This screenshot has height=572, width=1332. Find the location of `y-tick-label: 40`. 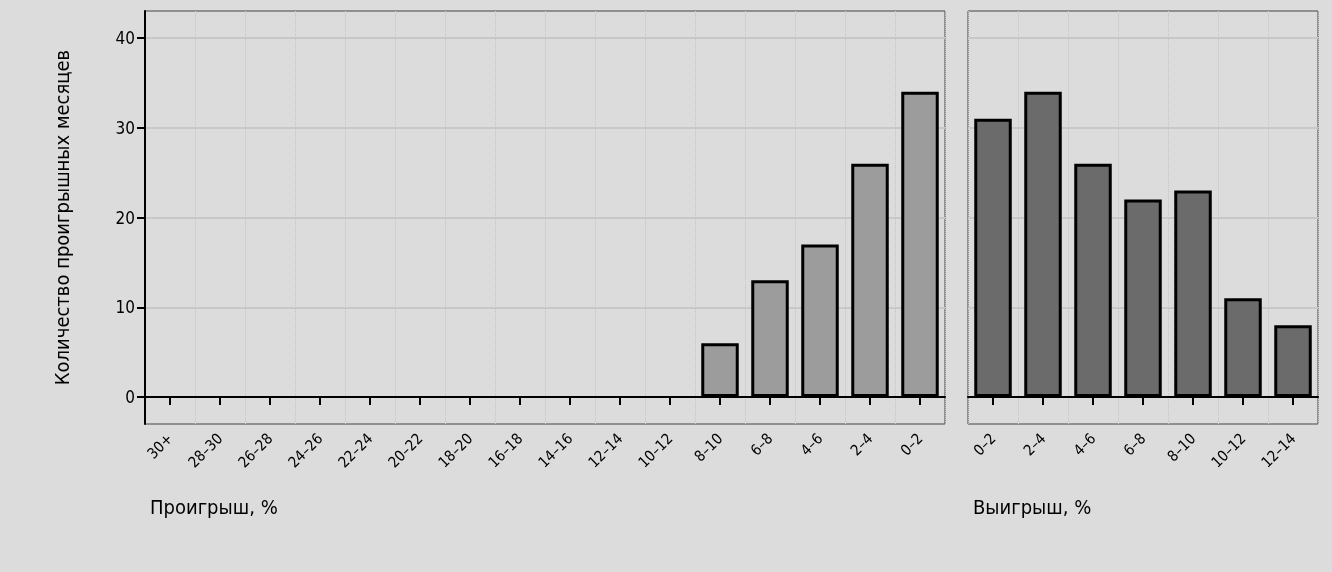

y-tick-label: 40 is located at coordinates (125, 37).